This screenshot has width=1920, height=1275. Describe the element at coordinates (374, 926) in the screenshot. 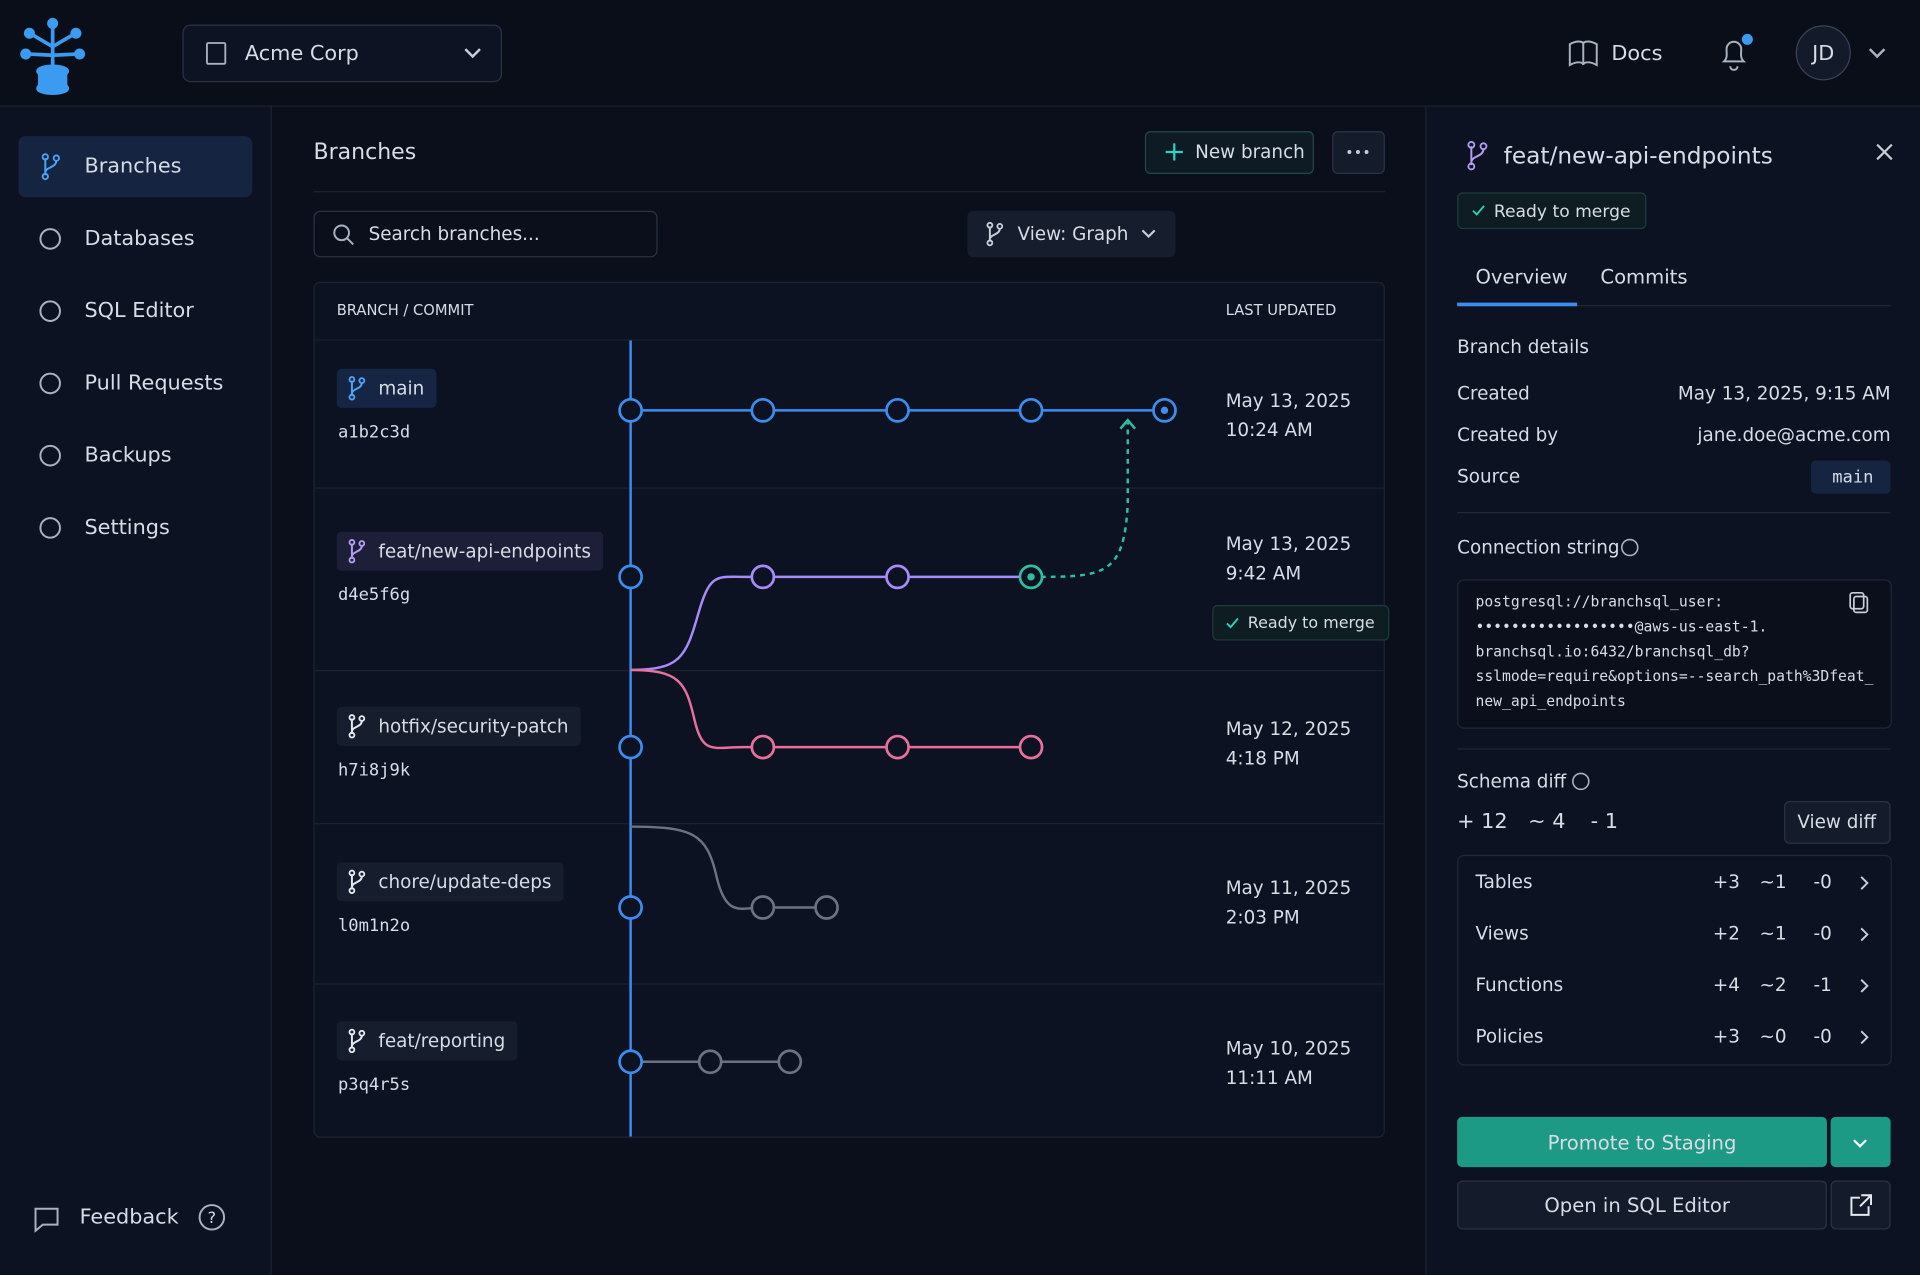

I see `commit-hash: l0m1n2o` at that location.